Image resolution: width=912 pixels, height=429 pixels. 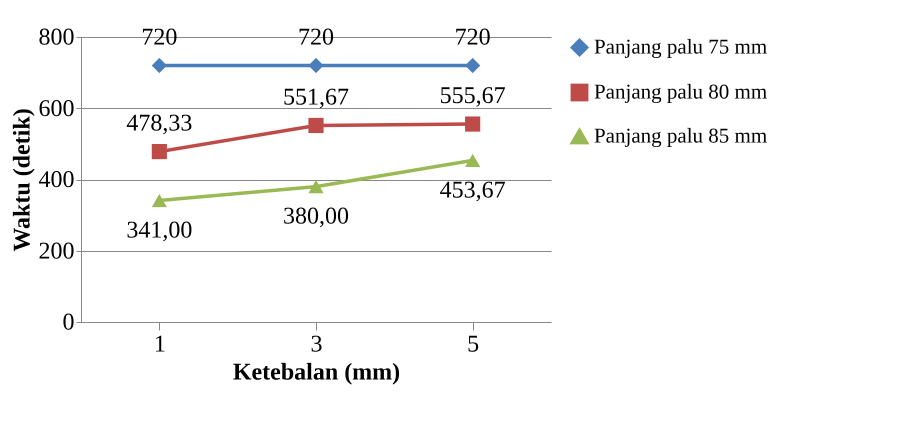 What do you see at coordinates (316, 345) in the screenshot?
I see `x-tick-label: 3` at bounding box center [316, 345].